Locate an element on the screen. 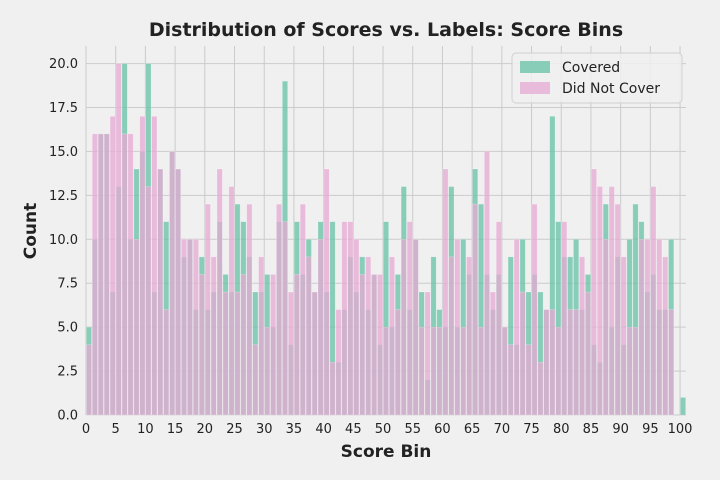  y-tick-label: 5.0 is located at coordinates (67, 328).